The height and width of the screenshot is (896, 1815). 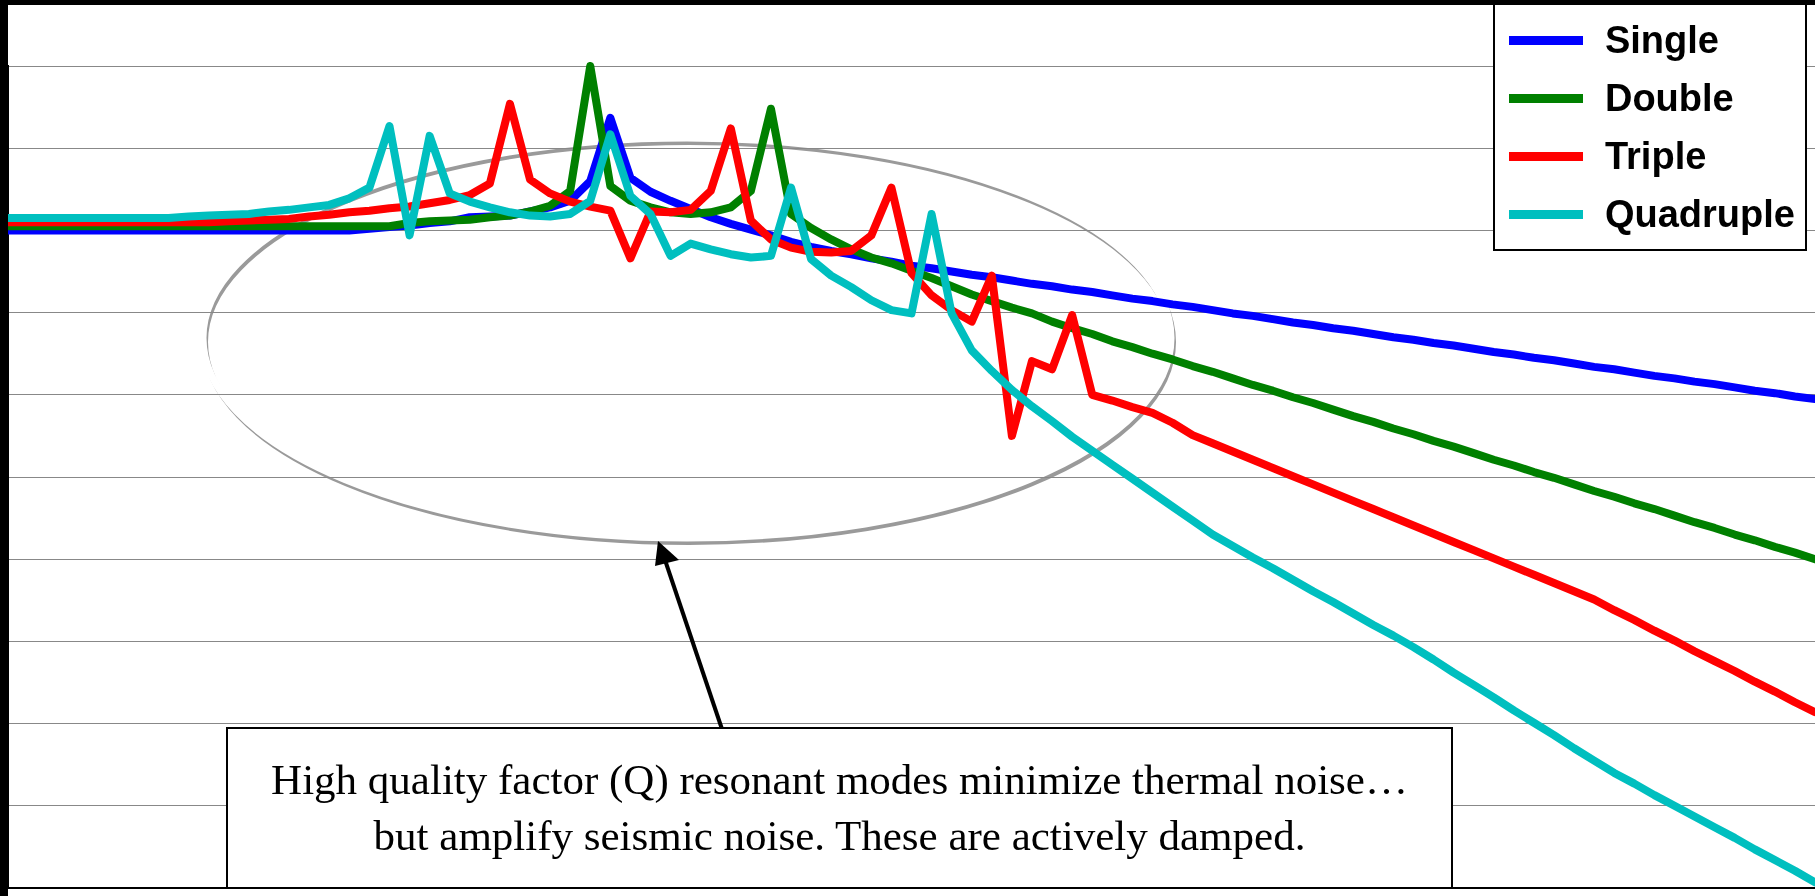 What do you see at coordinates (839, 808) in the screenshot?
I see `annotation: High quality factor (Q) resonant modes minimize thermal noise… but amplify seismic noise. These are actively damped.` at bounding box center [839, 808].